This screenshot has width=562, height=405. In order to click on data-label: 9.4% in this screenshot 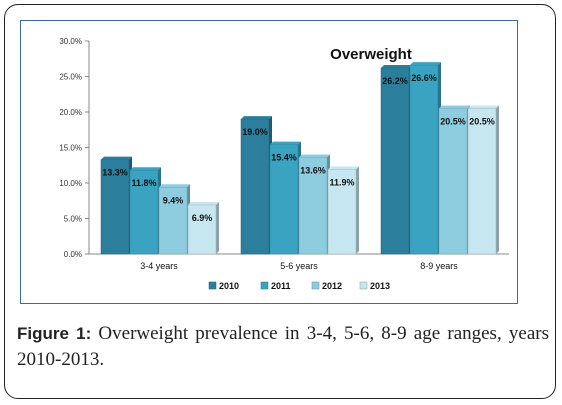, I will do `click(173, 200)`.